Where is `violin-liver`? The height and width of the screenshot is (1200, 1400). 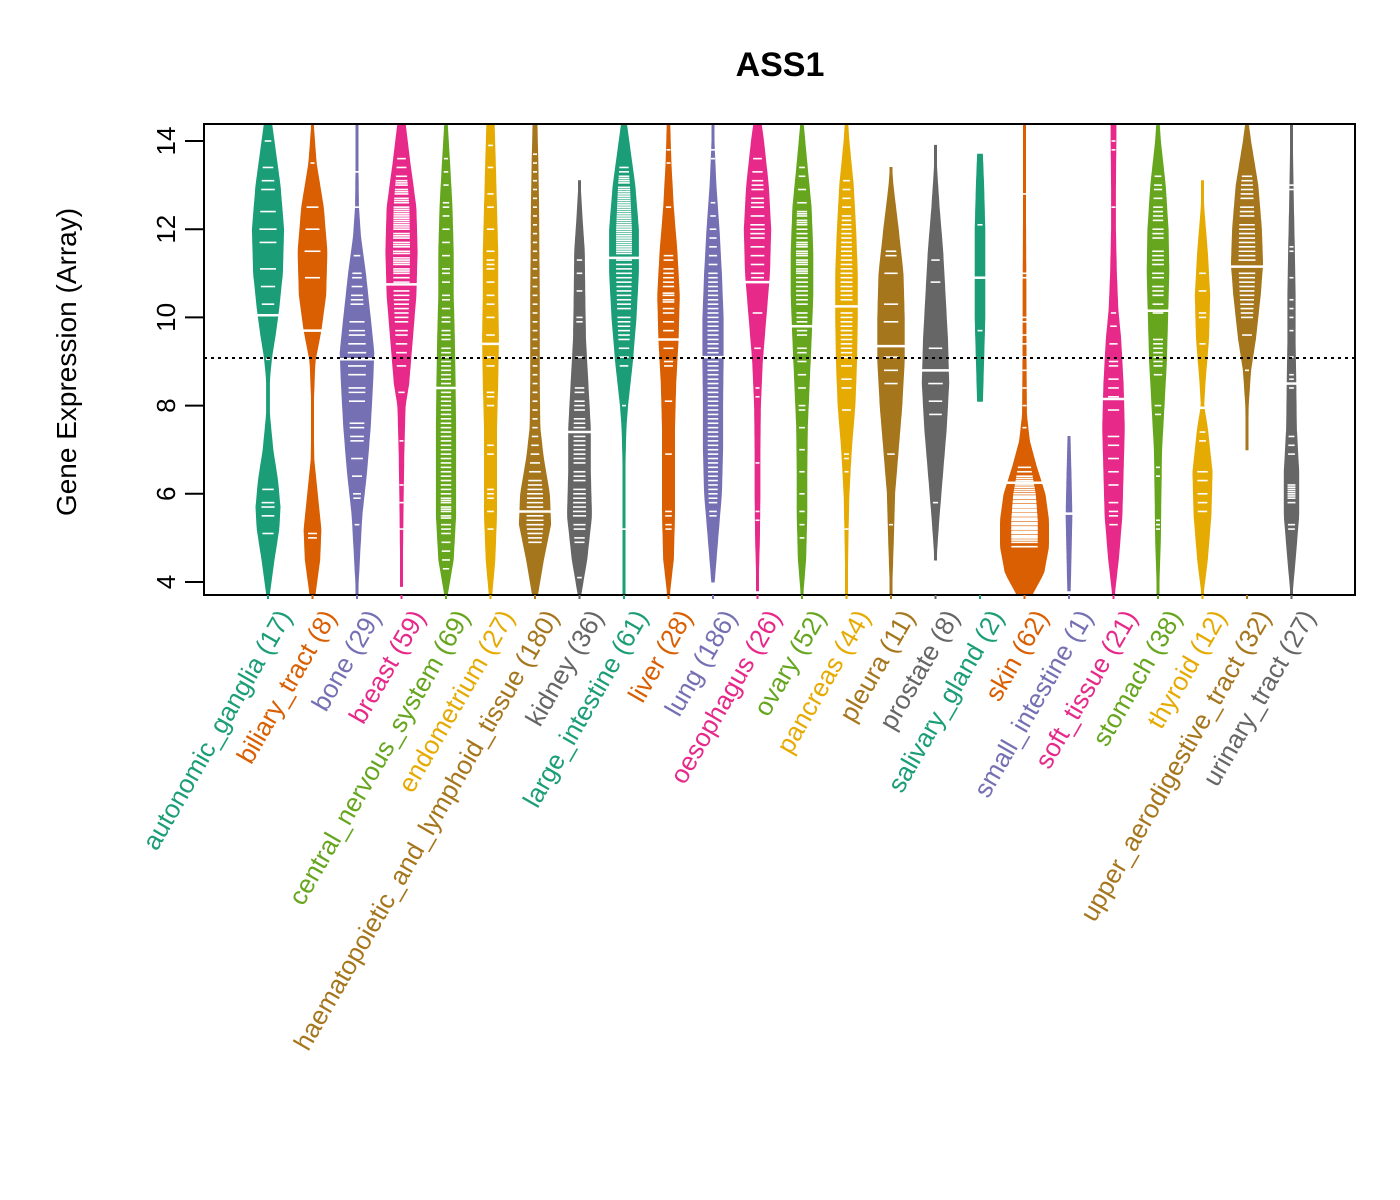
violin-liver is located at coordinates (668, 359).